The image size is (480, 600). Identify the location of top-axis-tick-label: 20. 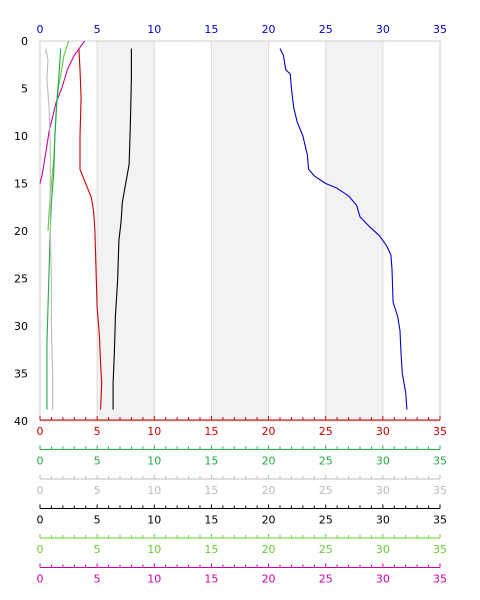
(269, 29).